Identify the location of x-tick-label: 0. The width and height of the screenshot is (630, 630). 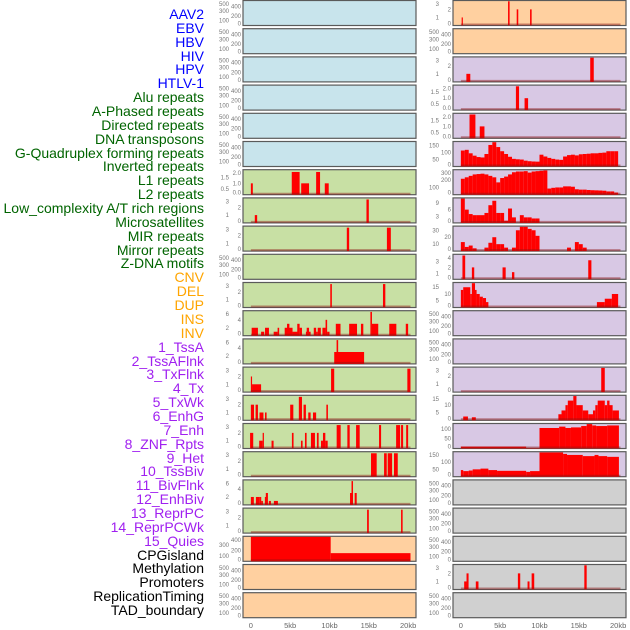
(251, 625).